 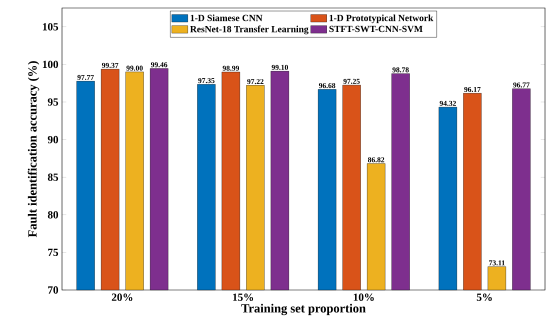 I want to click on y-tick-label: 75, so click(x=53, y=252).